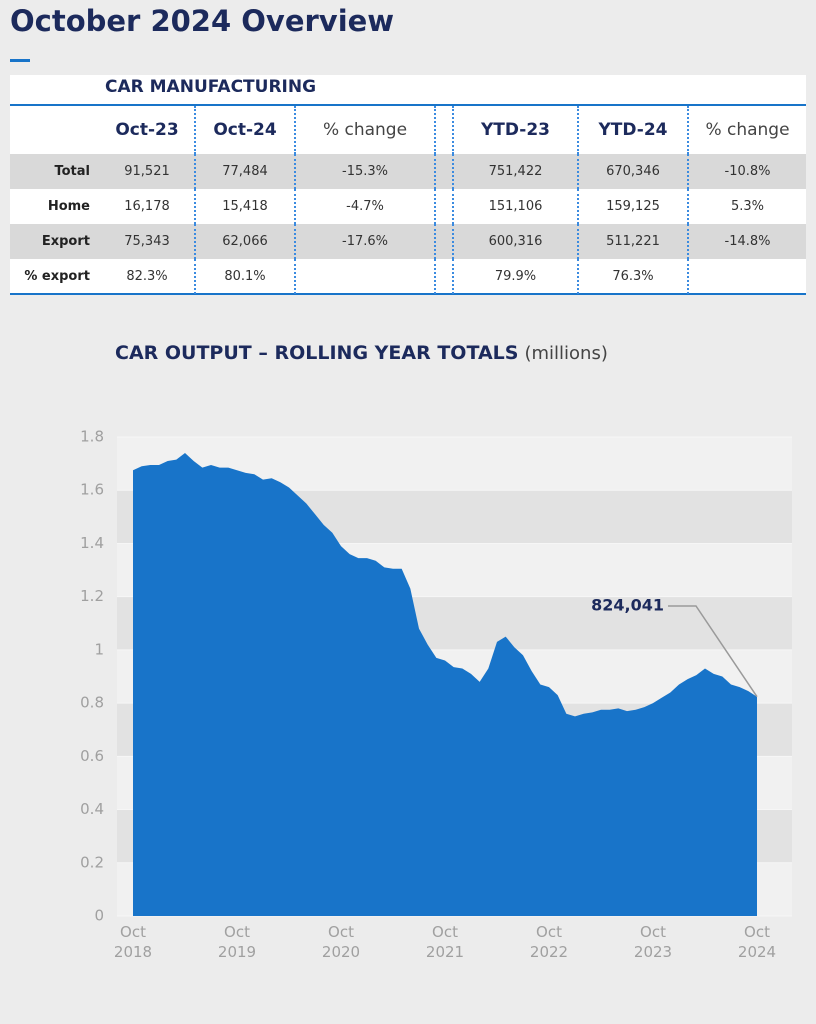 This screenshot has width=816, height=1024. Describe the element at coordinates (92, 809) in the screenshot. I see `y-tick-label: 0.4` at that location.